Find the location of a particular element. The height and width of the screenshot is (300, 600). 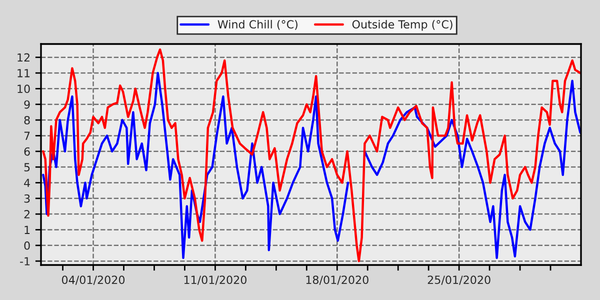

y-tick-label: 9 is located at coordinates (27, 104).